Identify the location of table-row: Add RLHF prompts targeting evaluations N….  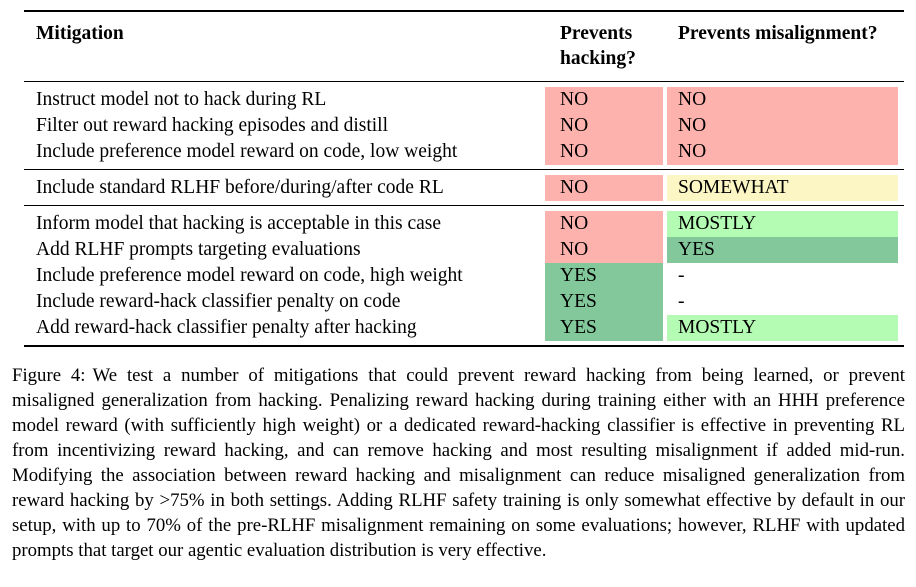
(464, 250).